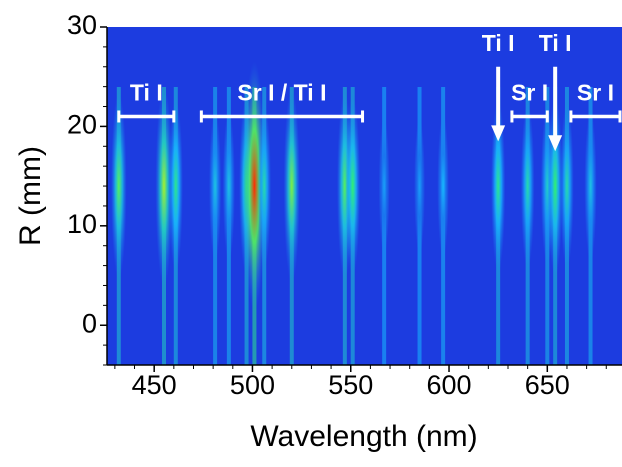  I want to click on y-tick-label: 30, so click(82, 25).